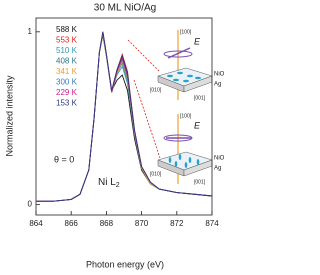 The height and width of the screenshot is (275, 320). What do you see at coordinates (30, 204) in the screenshot?
I see `y-tick-label: 0` at bounding box center [30, 204].